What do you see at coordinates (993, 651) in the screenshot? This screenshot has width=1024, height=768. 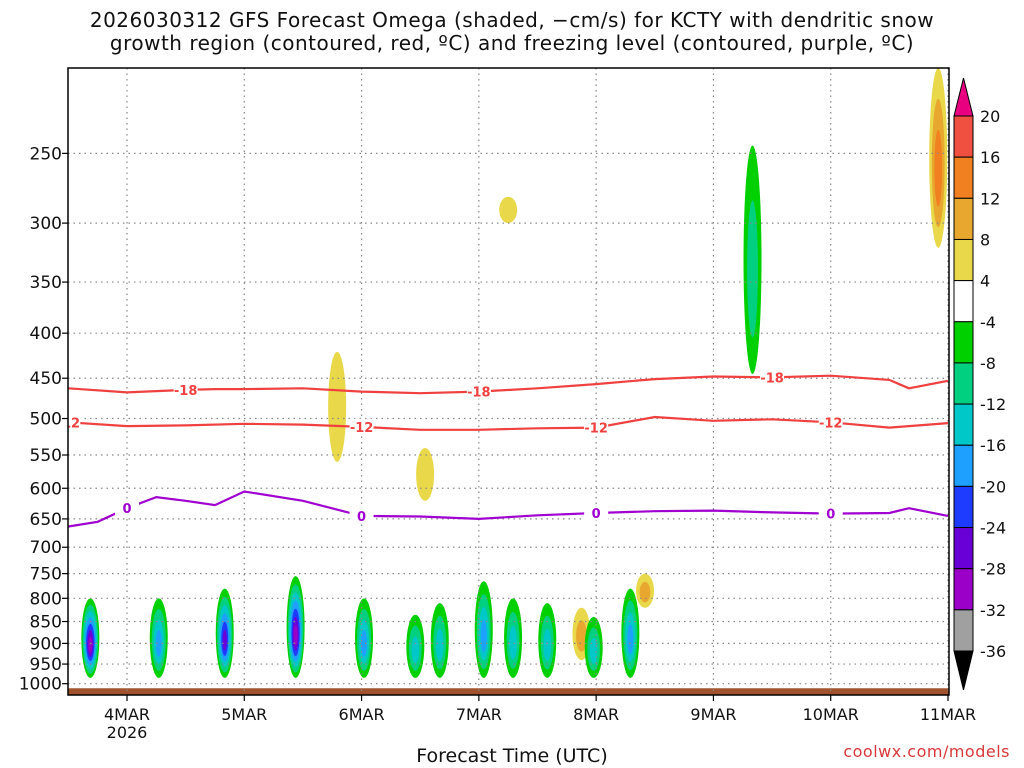 I see `colorbar-label: -36` at bounding box center [993, 651].